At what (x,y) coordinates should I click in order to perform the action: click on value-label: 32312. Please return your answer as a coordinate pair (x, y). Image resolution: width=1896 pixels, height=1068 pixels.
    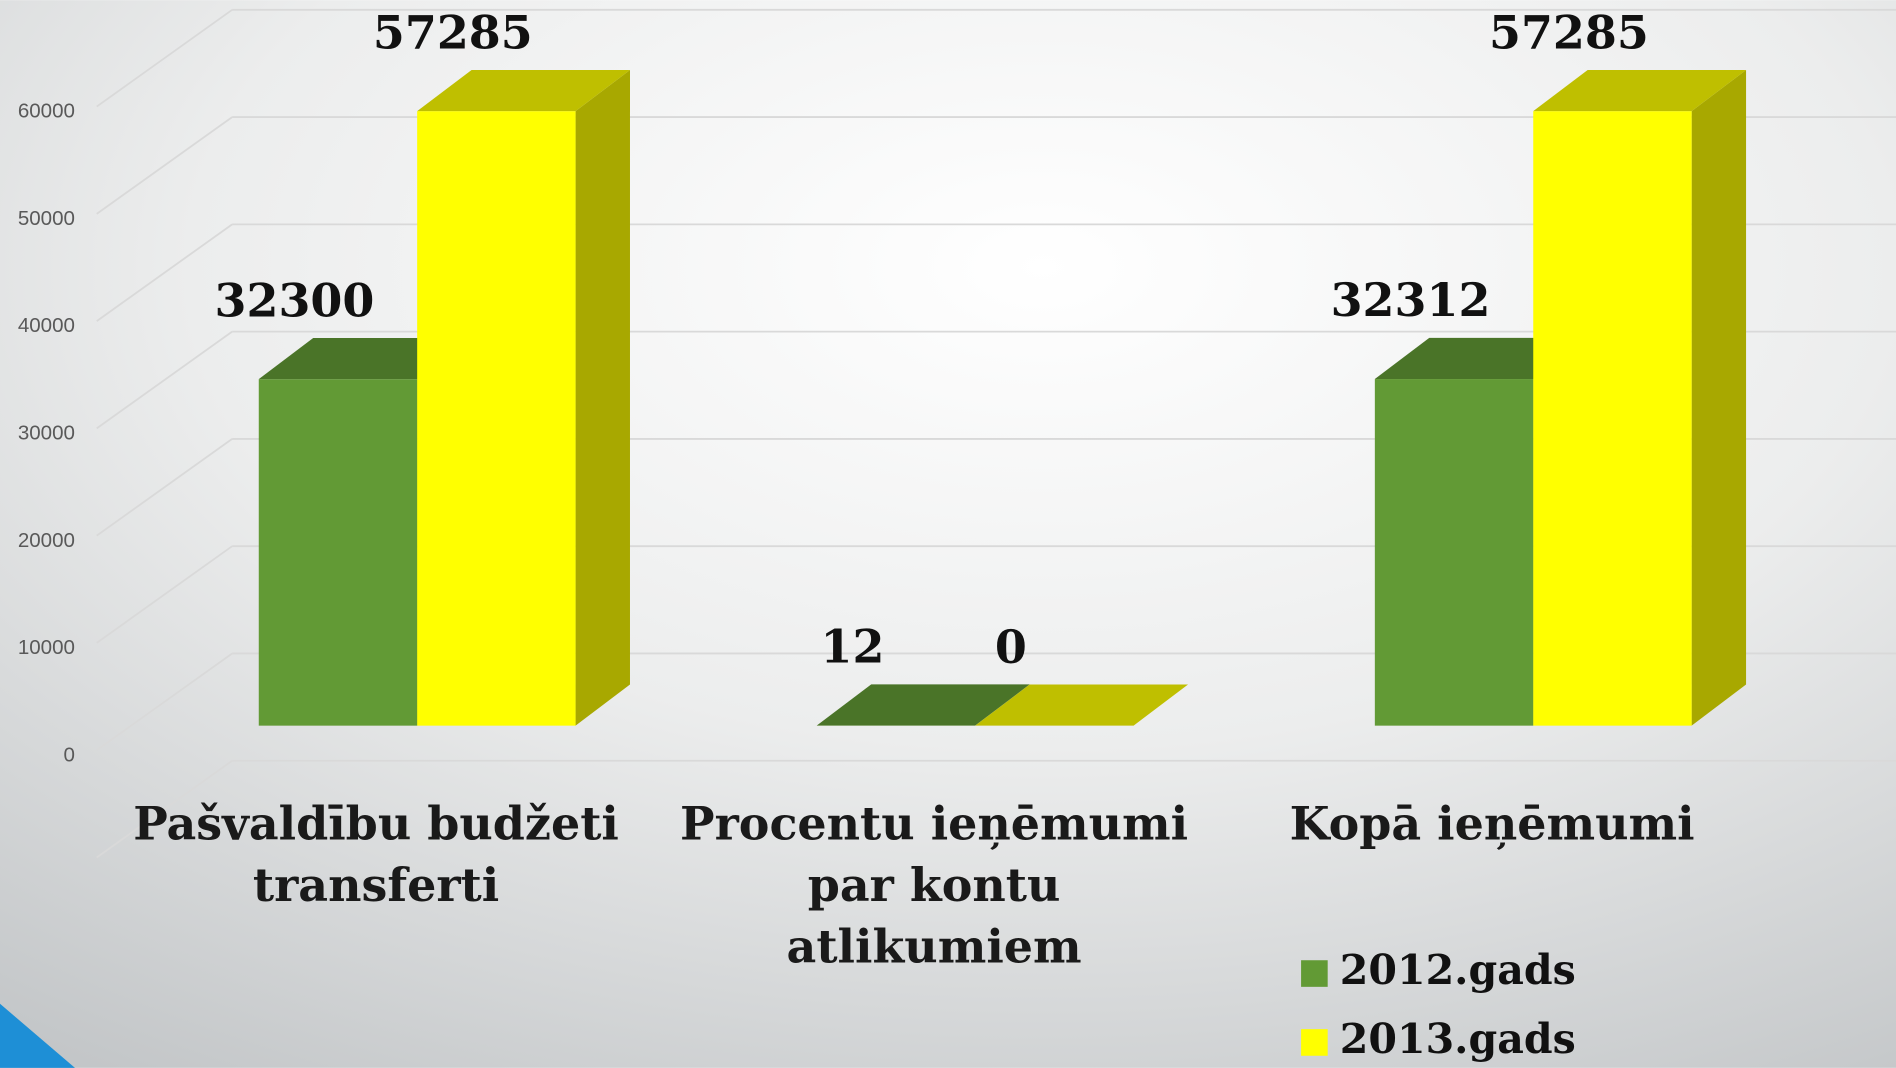
    Looking at the image, I should click on (1411, 300).